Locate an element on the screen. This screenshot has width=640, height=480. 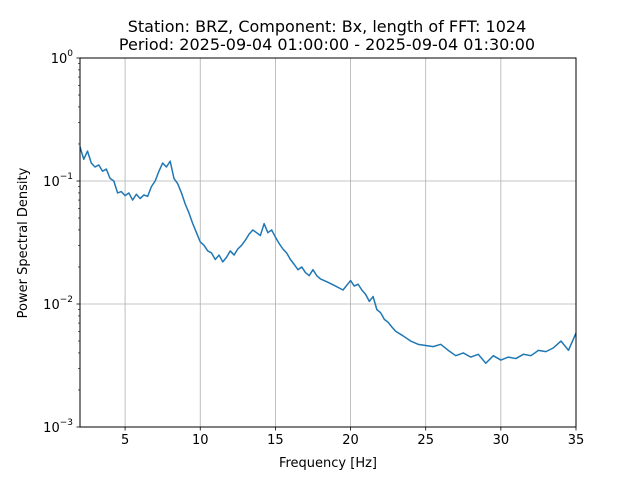
x-tick-label: 35 is located at coordinates (576, 440).